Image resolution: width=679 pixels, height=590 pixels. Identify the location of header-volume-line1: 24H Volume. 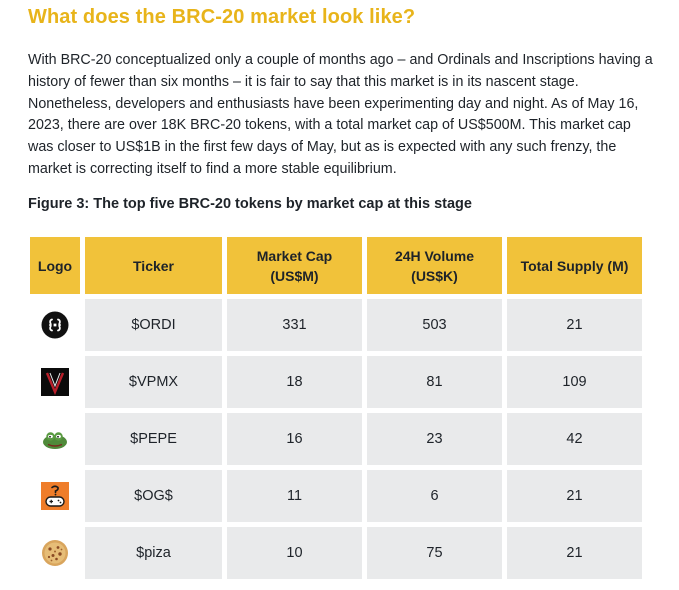
(434, 255).